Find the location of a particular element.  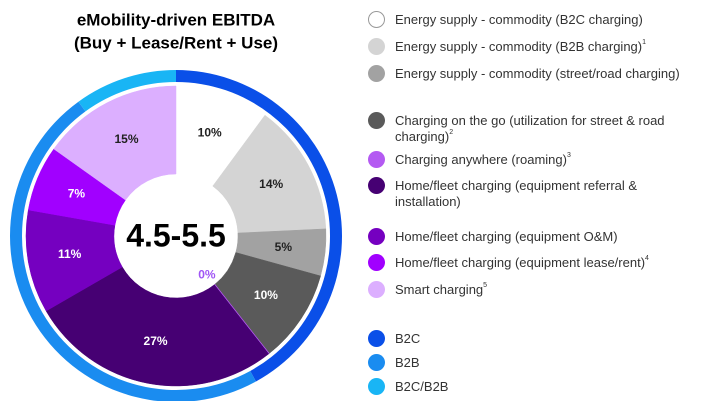

legend-item: Smart charging5 is located at coordinates (533, 289).